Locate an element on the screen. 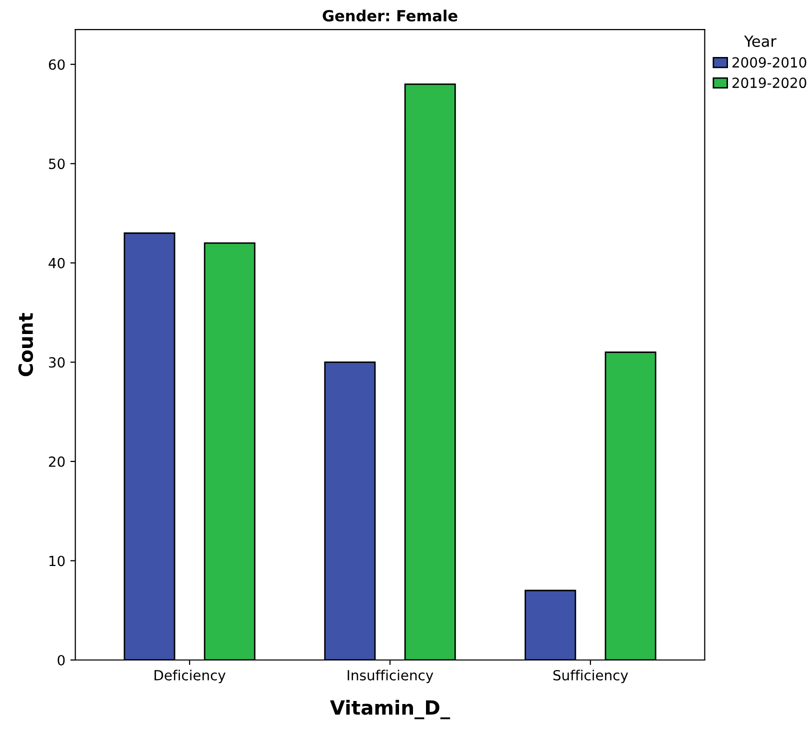  y-tick-label: 30 is located at coordinates (56, 362).